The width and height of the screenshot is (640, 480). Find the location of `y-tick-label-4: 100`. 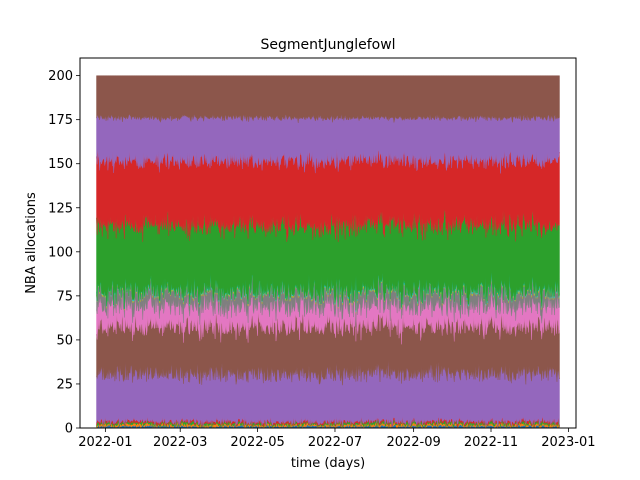

y-tick-label-4: 100 is located at coordinates (60, 252).